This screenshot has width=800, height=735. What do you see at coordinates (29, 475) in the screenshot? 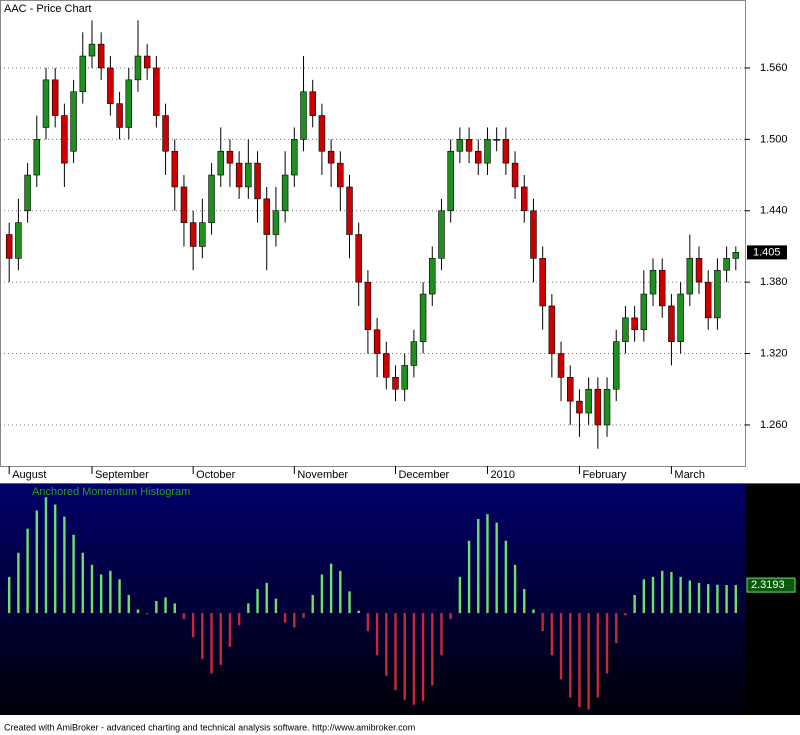
I see `x-tick-label: August` at bounding box center [29, 475].